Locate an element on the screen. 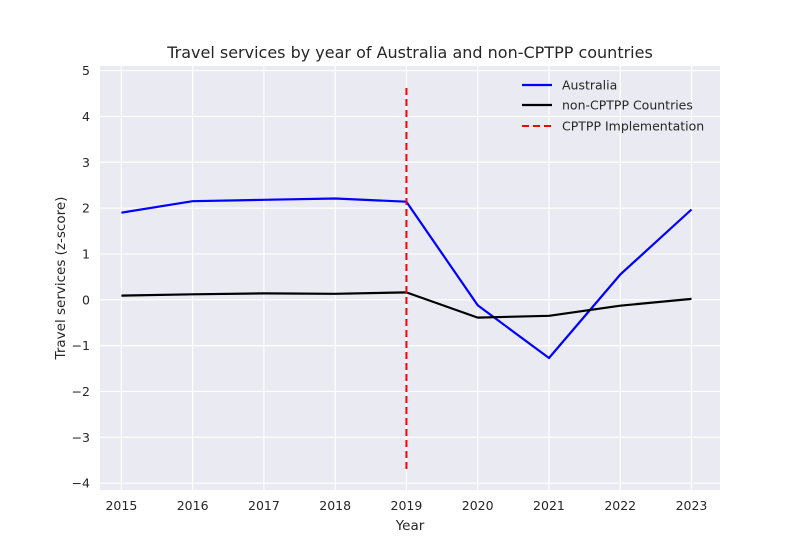 Image resolution: width=800 pixels, height=550 pixels. x-tick-label: 2022 is located at coordinates (620, 505).